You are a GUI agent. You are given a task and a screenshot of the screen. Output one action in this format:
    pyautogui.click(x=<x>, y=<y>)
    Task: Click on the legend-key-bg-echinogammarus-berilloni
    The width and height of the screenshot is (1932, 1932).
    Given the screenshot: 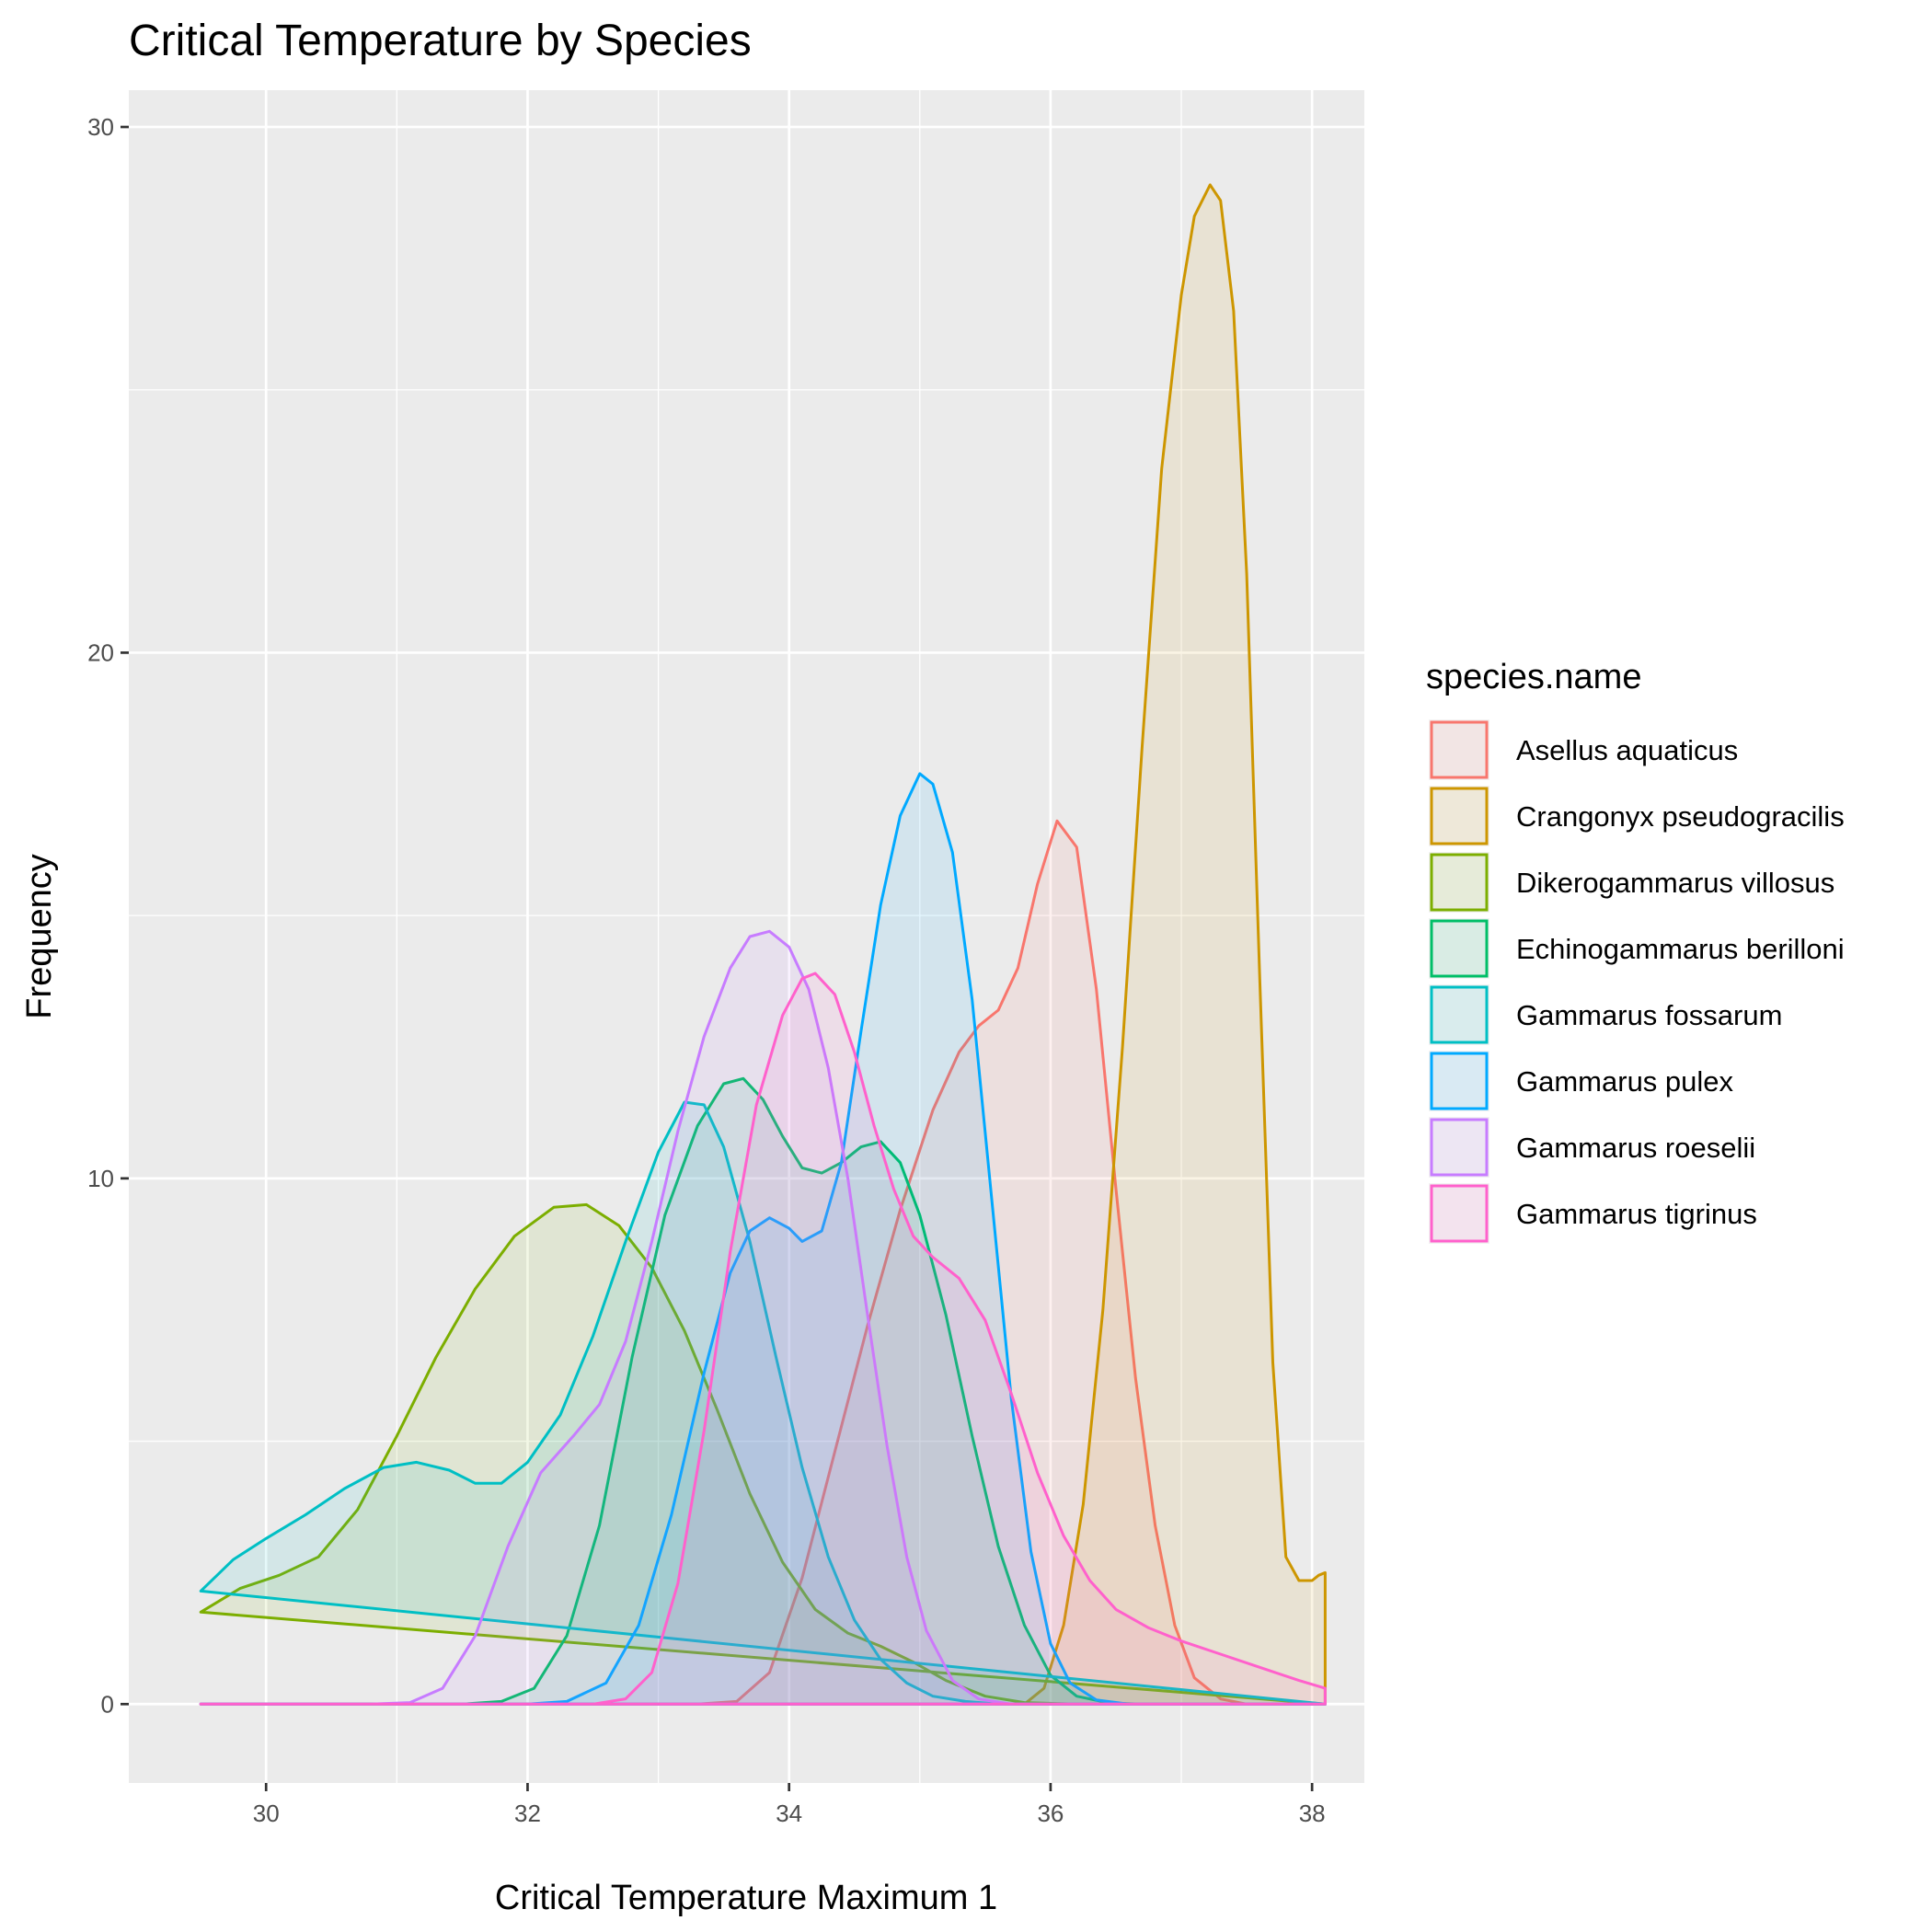 What is the action you would take?
    pyautogui.click(x=1459, y=949)
    